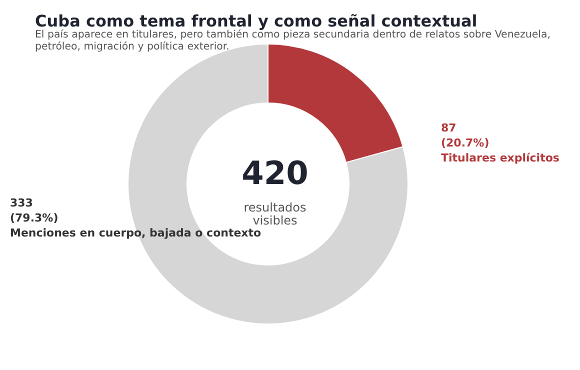  Describe the element at coordinates (465, 136) in the screenshot. I see `data-label: 87 (20.7%)` at that location.